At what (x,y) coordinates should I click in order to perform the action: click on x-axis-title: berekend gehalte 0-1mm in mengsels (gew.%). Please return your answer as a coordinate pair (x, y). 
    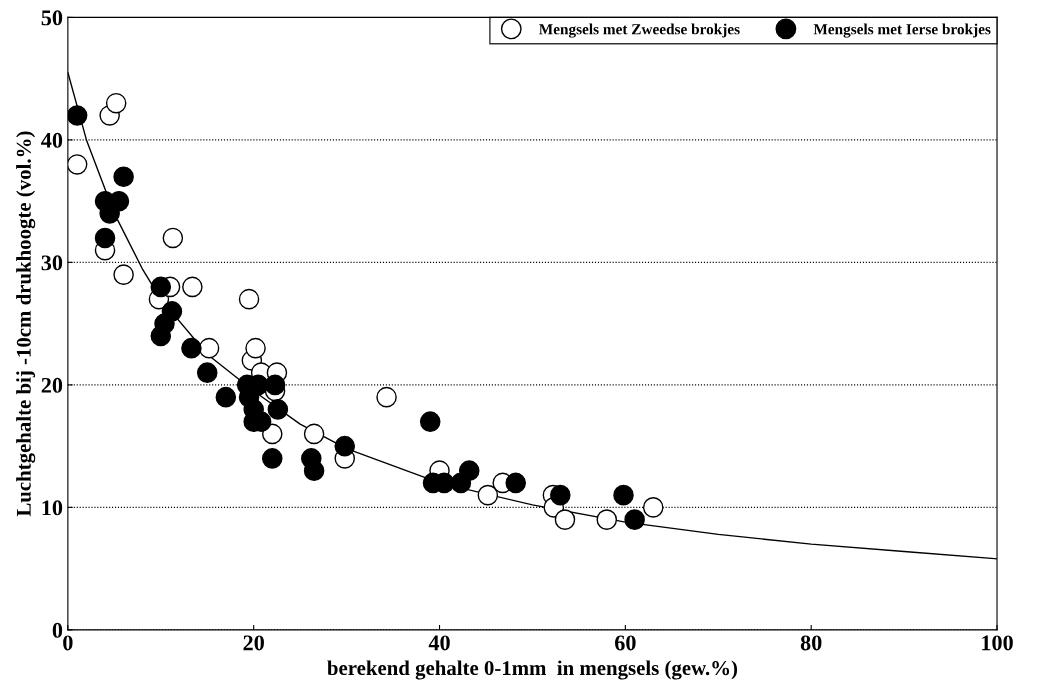
    Looking at the image, I should click on (532, 670).